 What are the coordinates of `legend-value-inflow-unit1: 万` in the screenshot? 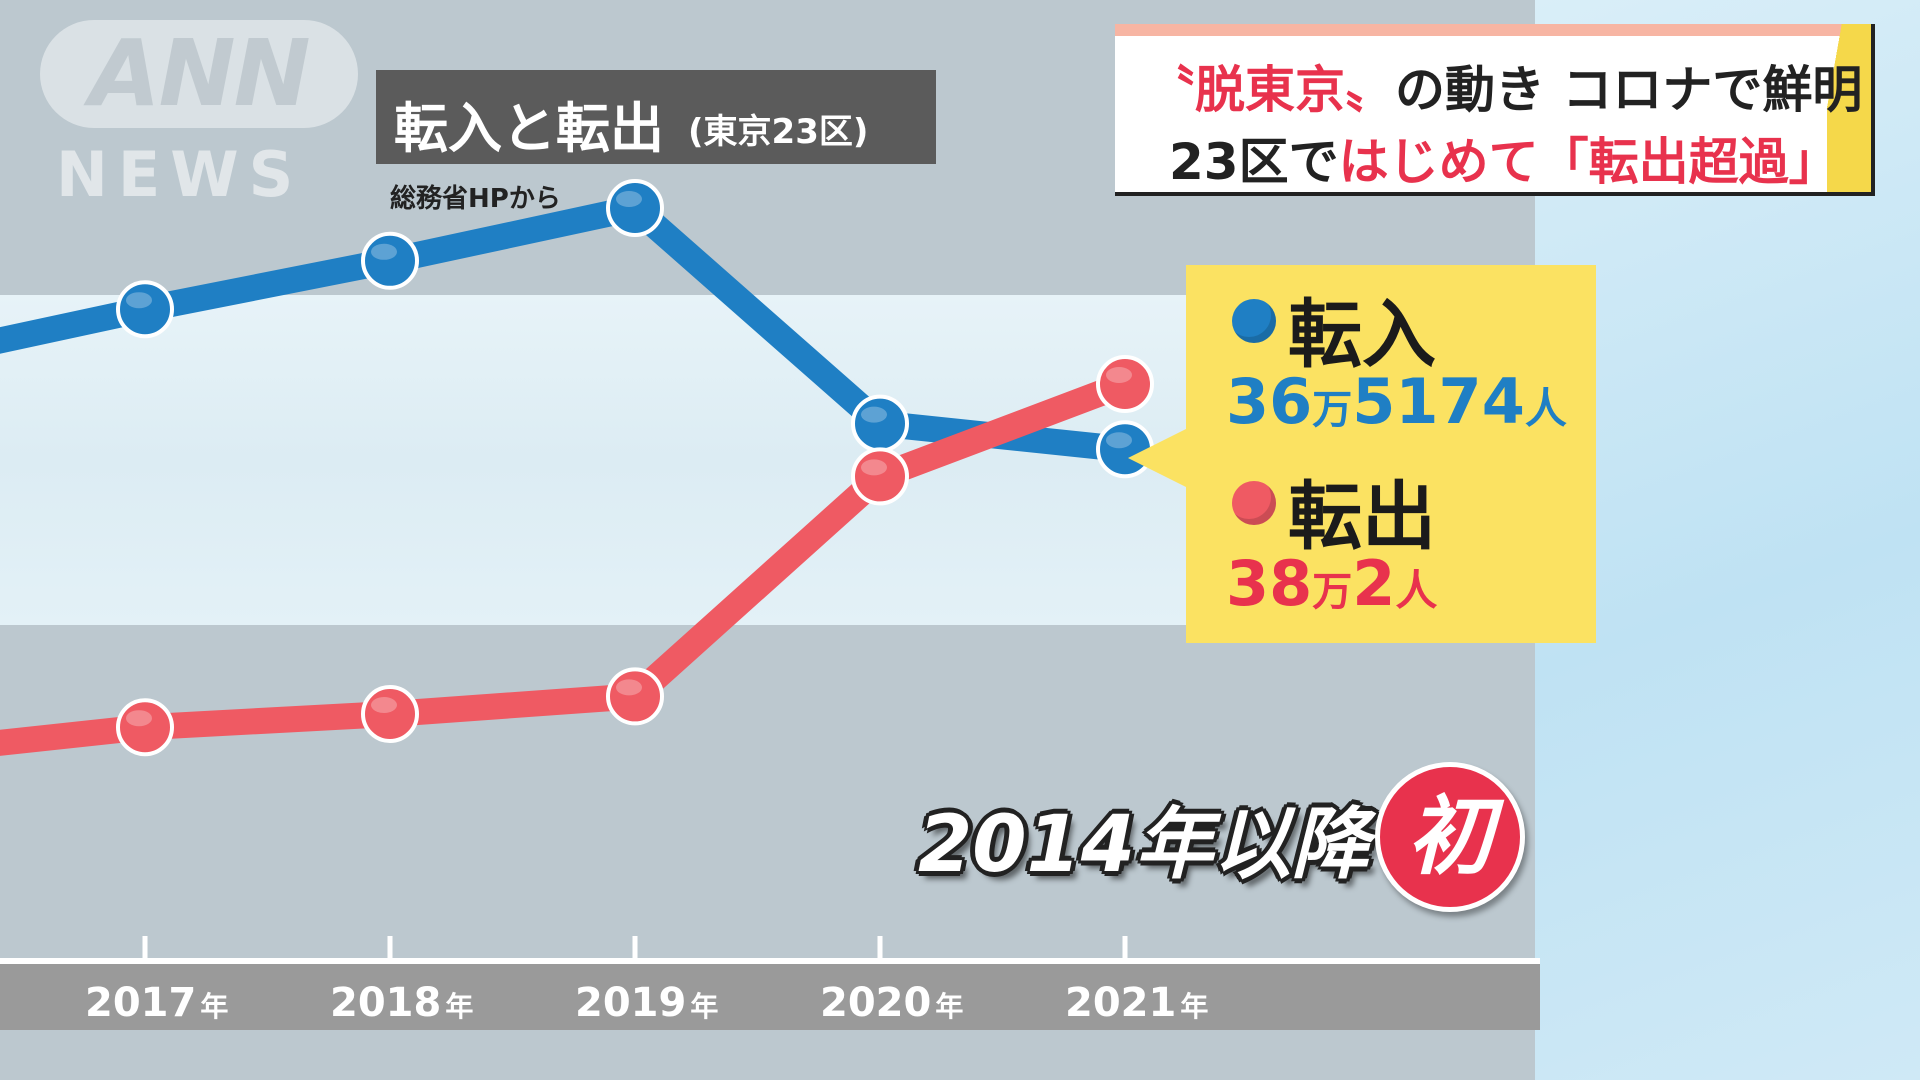 It's located at (1332, 410).